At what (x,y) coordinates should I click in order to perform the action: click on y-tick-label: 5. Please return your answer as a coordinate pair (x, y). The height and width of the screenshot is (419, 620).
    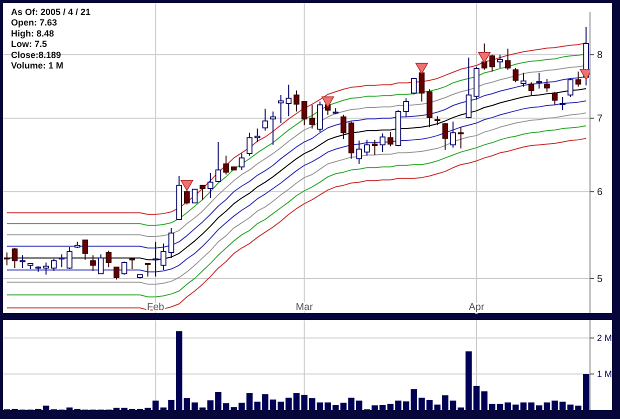
    Looking at the image, I should click on (600, 279).